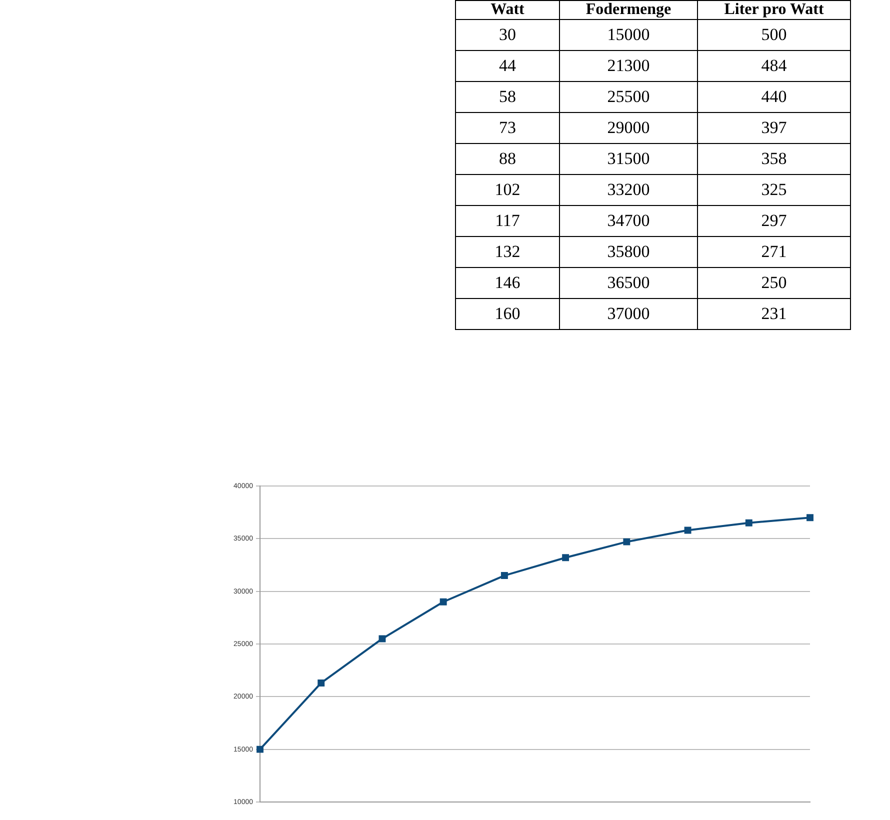 Image resolution: width=890 pixels, height=820 pixels. What do you see at coordinates (629, 283) in the screenshot?
I see `text: 36500` at bounding box center [629, 283].